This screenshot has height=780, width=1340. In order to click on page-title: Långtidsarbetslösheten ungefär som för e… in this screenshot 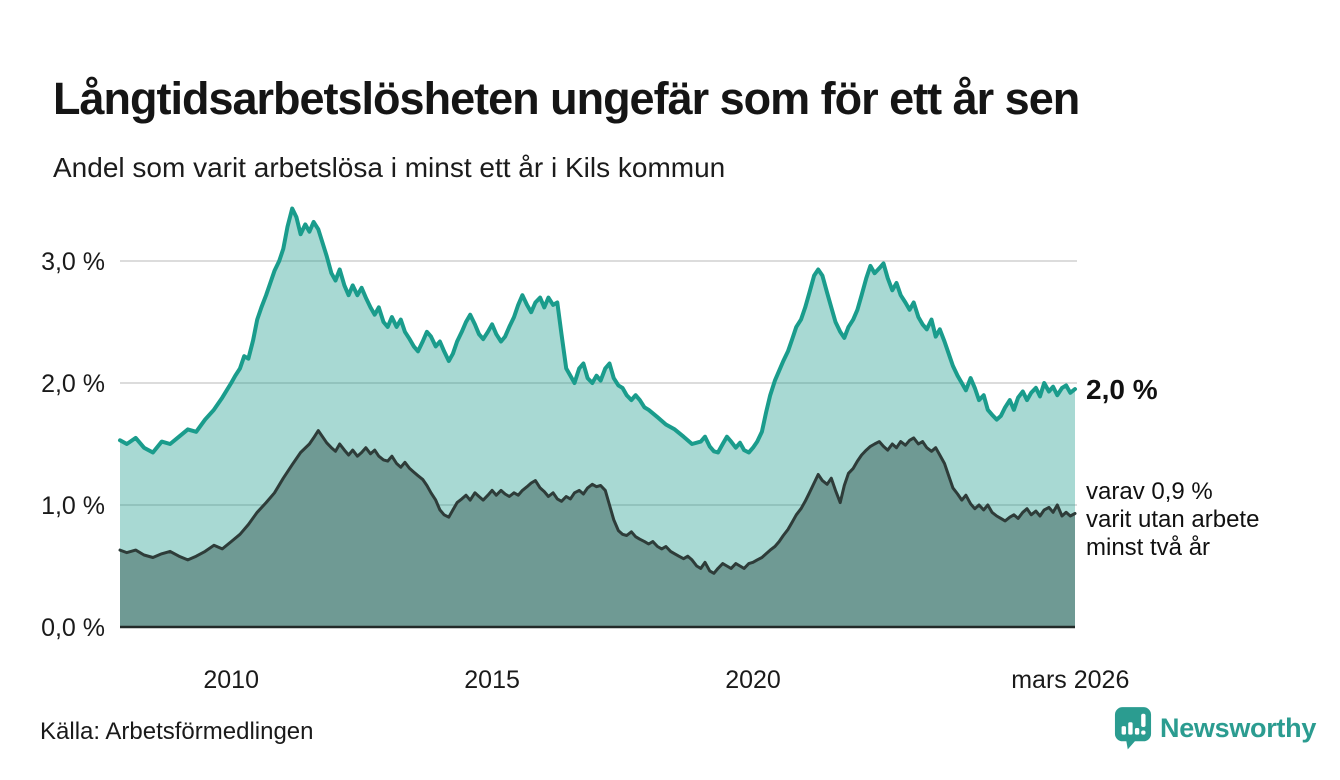, I will do `click(566, 99)`.